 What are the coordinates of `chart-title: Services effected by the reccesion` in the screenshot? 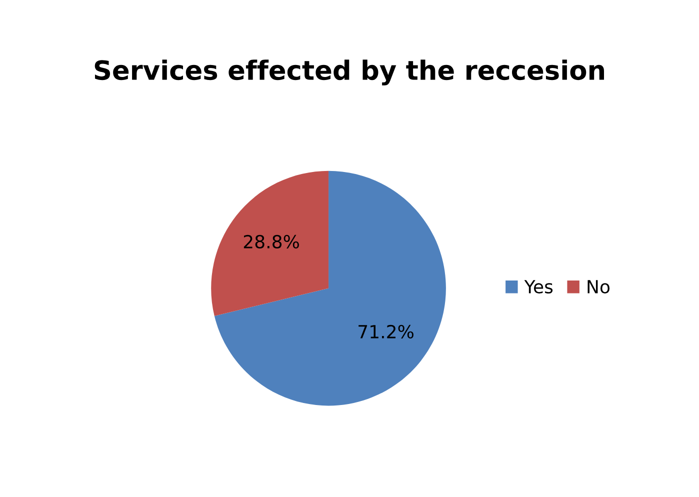 It's located at (349, 73).